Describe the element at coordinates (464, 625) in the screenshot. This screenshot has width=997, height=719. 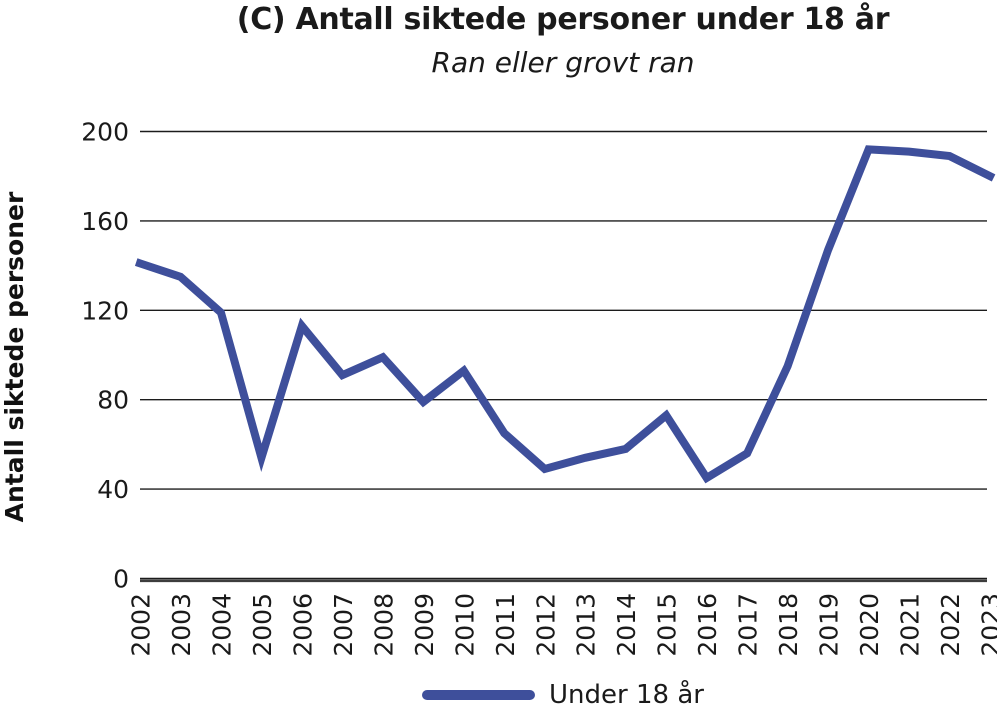
I see `x-tick-label: 2010` at that location.